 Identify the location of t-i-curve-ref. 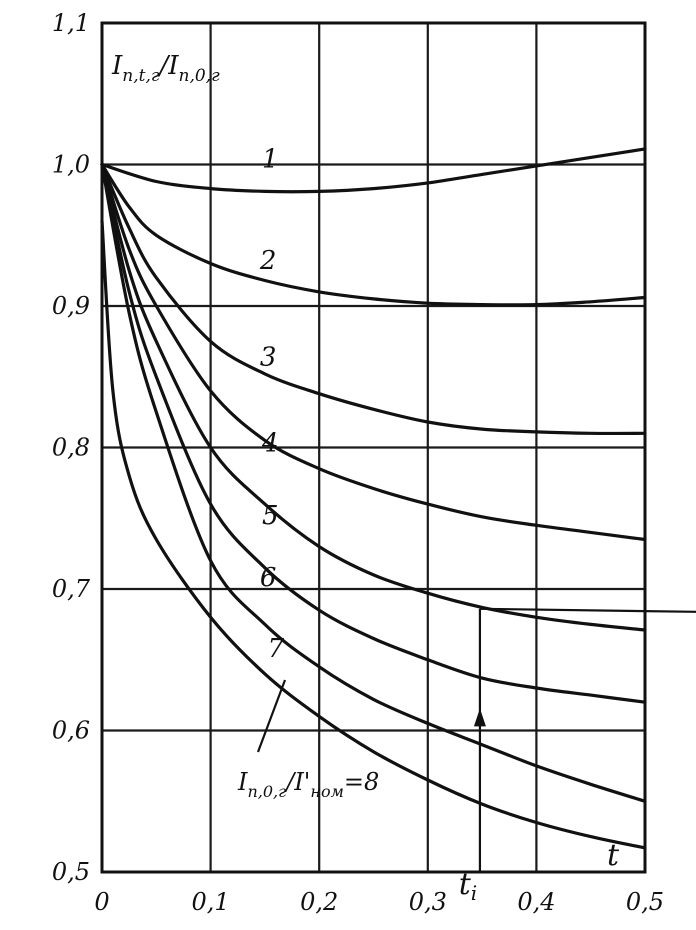
(587, 610).